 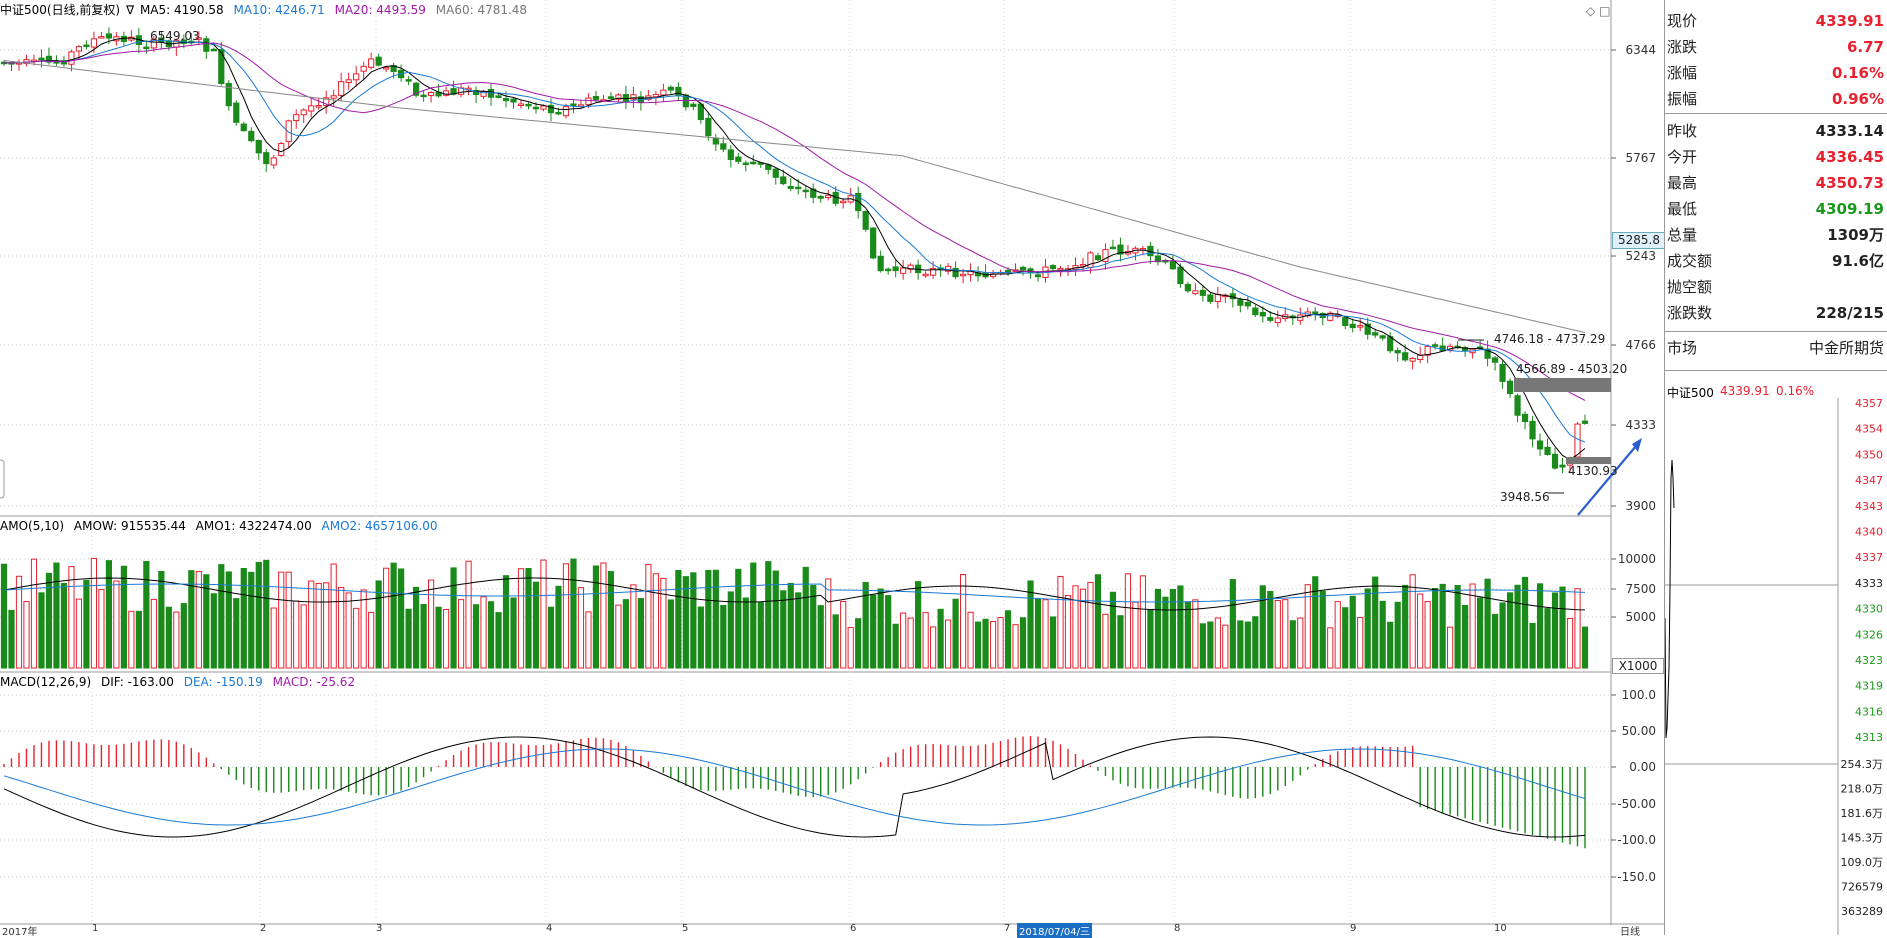 What do you see at coordinates (1776, 183) in the screenshot?
I see `quote-row: 最高 4350.73` at bounding box center [1776, 183].